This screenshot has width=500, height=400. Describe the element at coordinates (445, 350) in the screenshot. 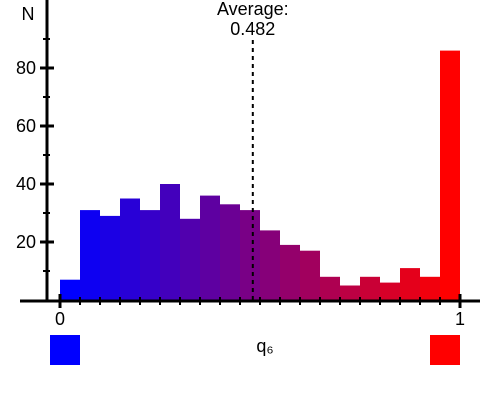

I see `color-scale-end-swatch` at that location.